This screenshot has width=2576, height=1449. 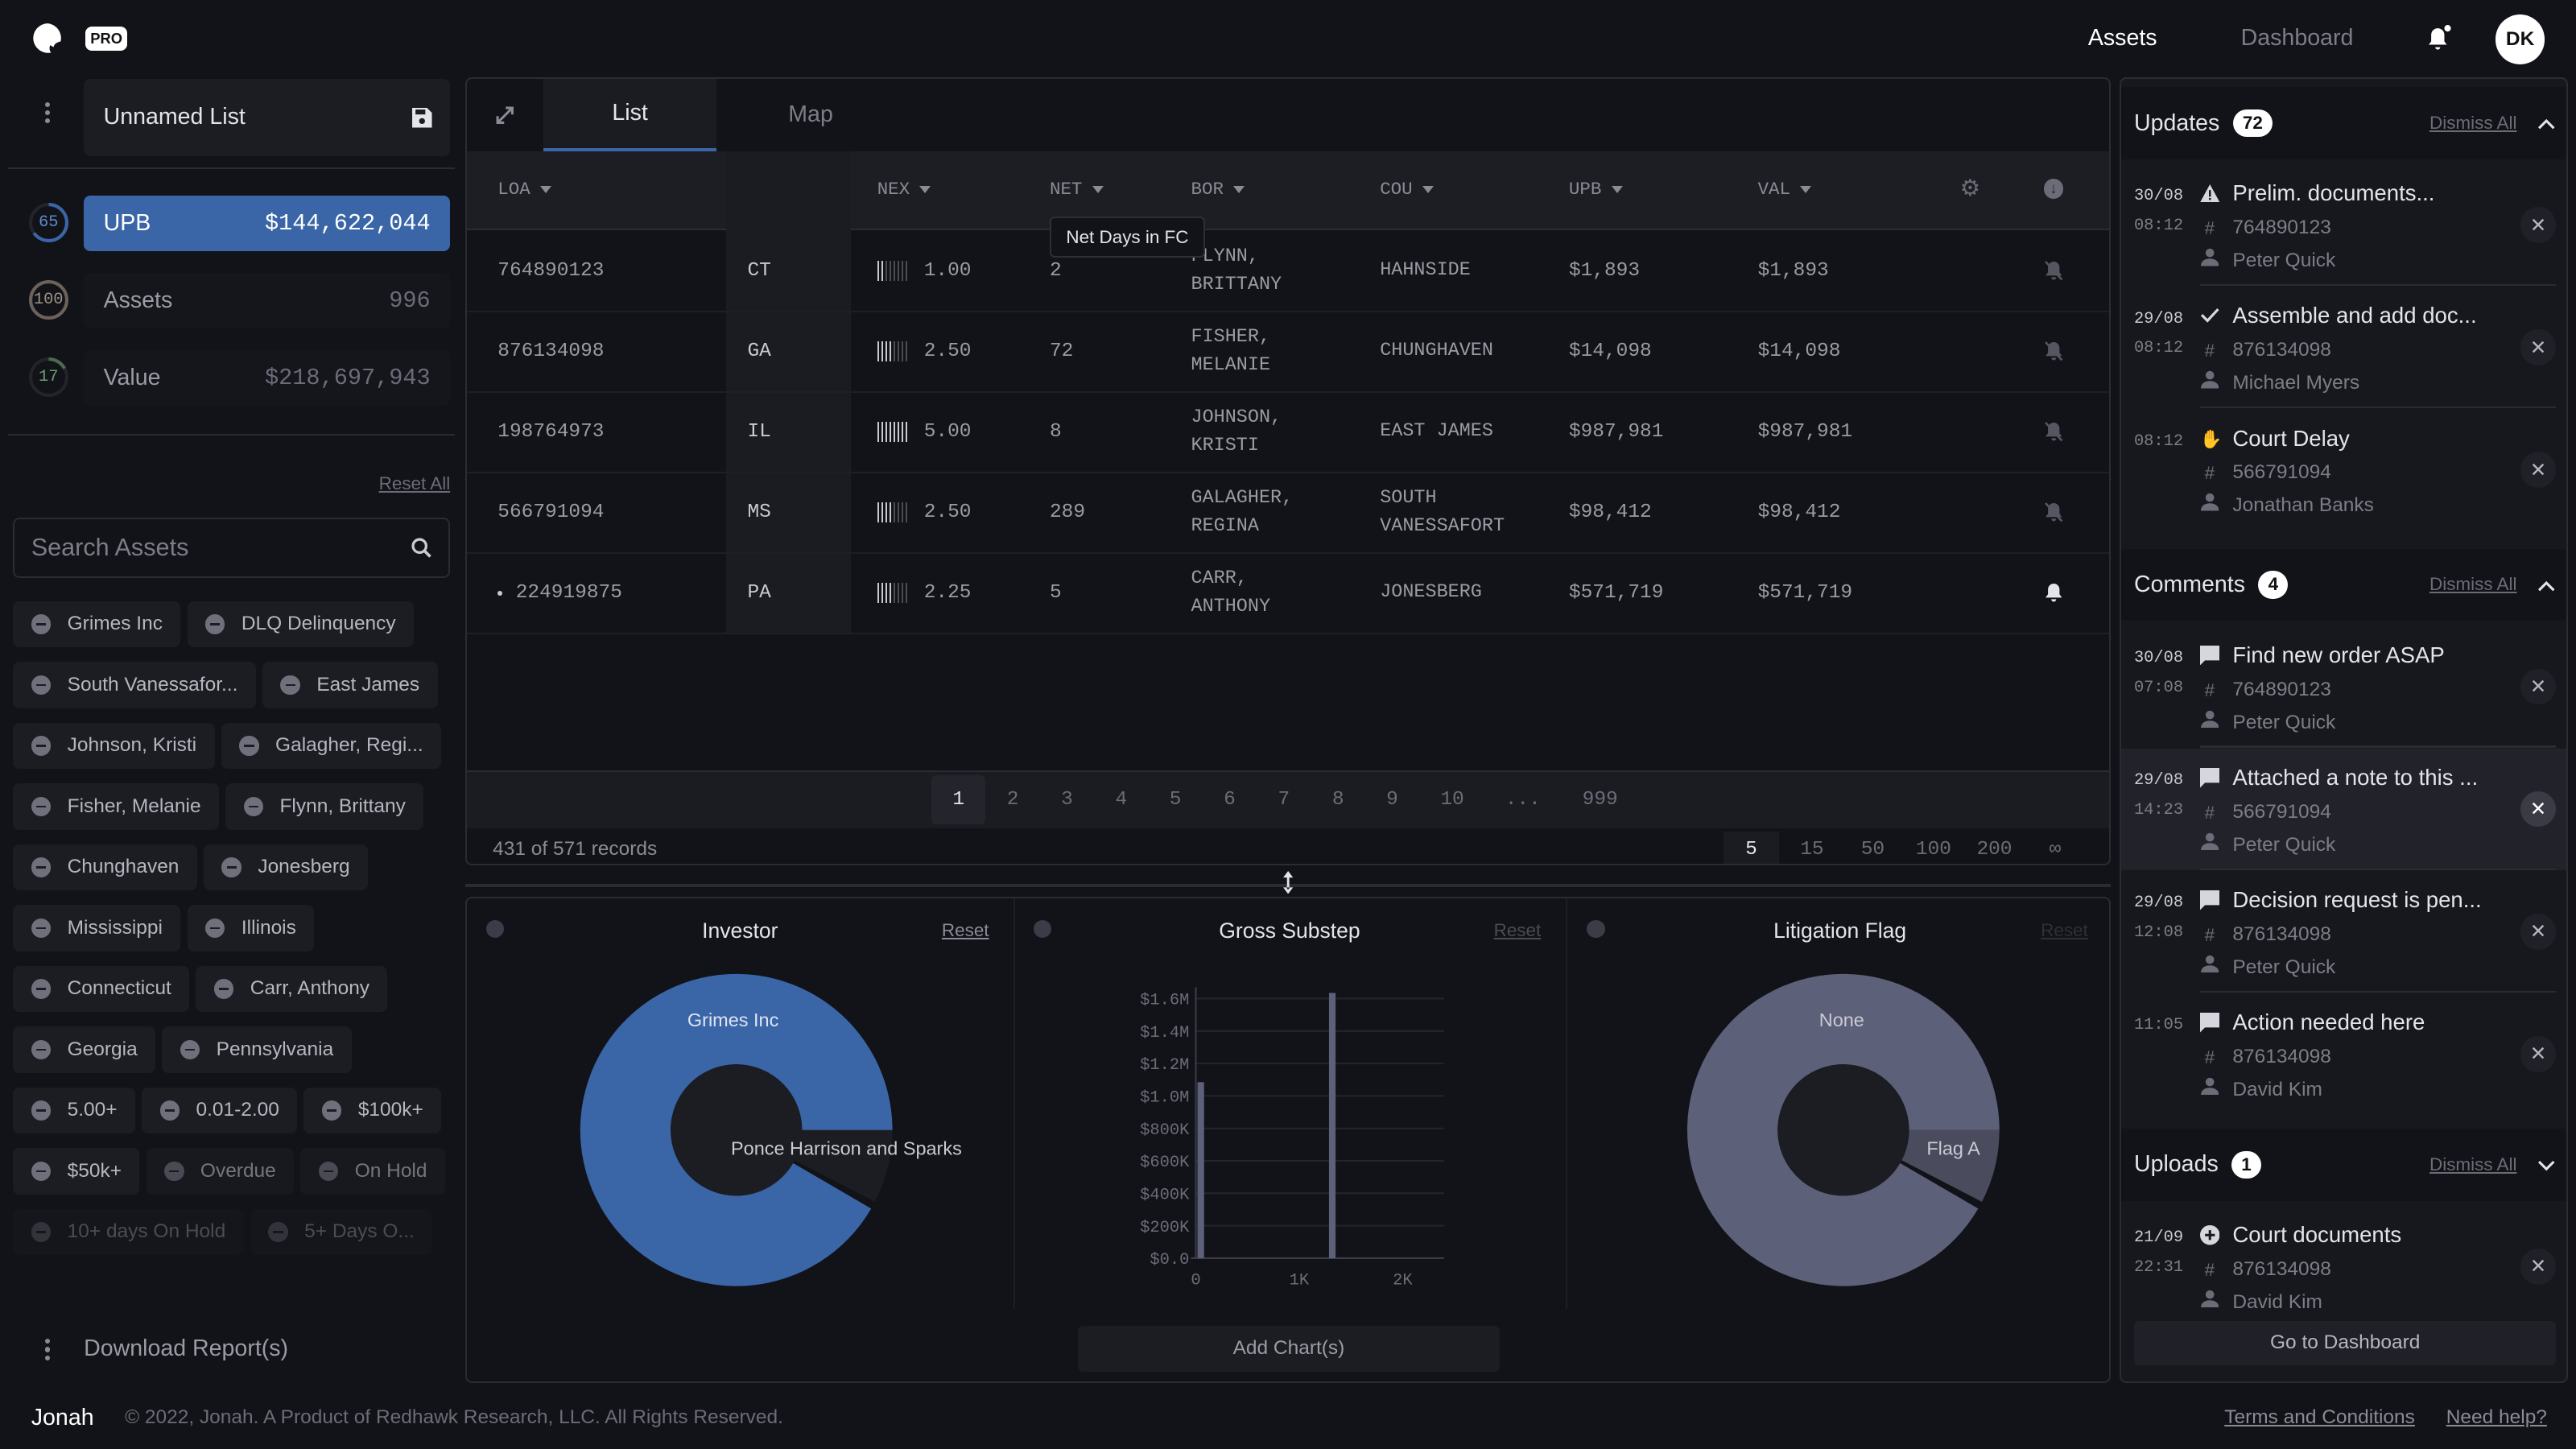 What do you see at coordinates (221, 1171) in the screenshot?
I see `filter-chip: Overdue` at bounding box center [221, 1171].